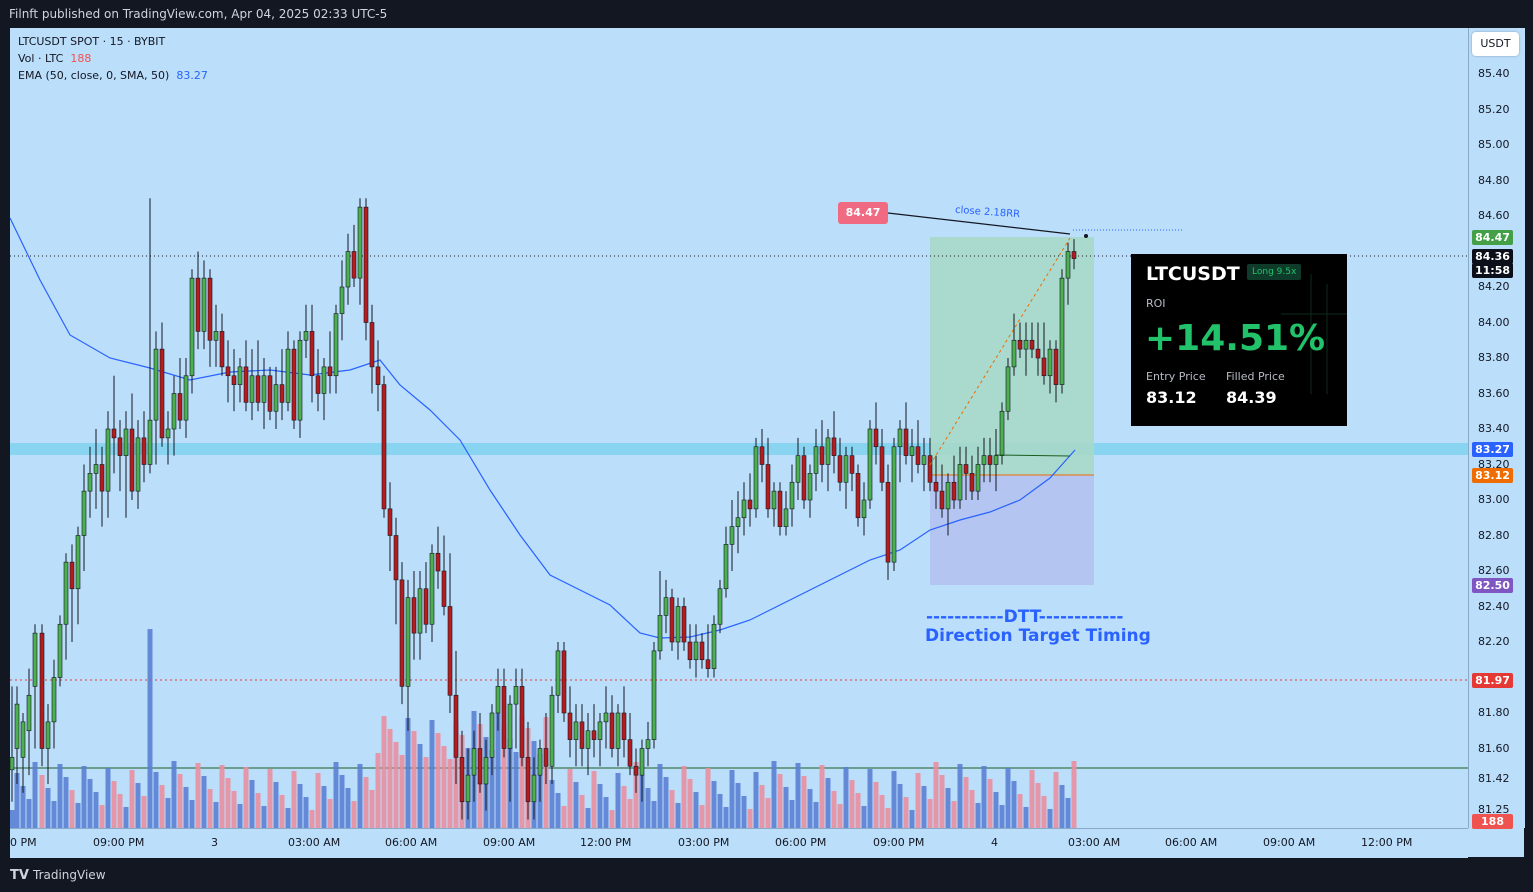  Describe the element at coordinates (863, 213) in the screenshot. I see `price-flag: 84.47` at that location.